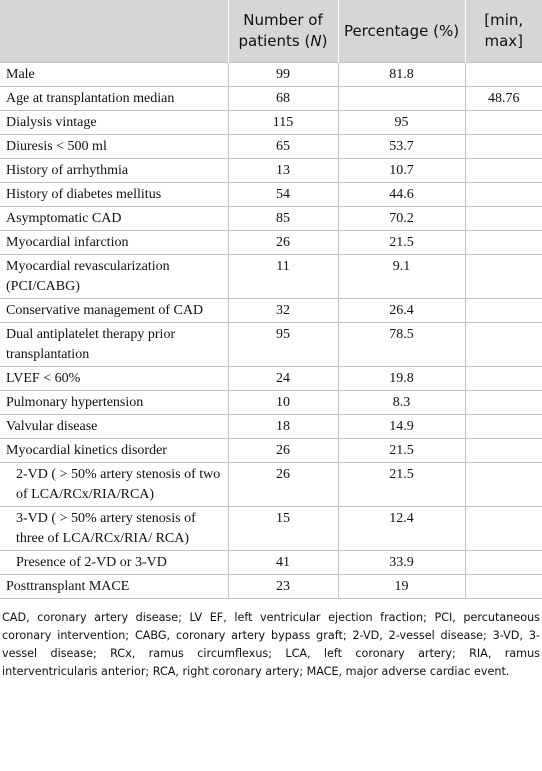 The width and height of the screenshot is (542, 771). Describe the element at coordinates (401, 122) in the screenshot. I see `cell-pct: 95` at that location.